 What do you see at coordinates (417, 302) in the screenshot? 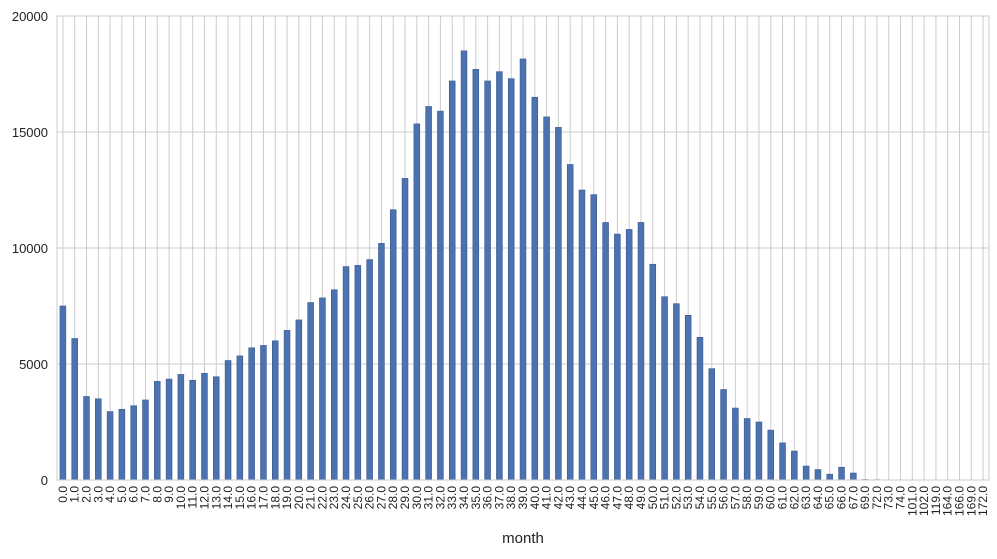
I see `bar-30.0` at bounding box center [417, 302].